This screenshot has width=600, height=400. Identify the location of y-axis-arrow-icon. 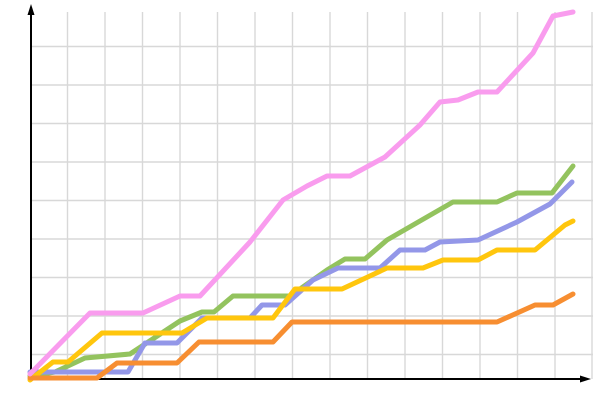
(31, 9).